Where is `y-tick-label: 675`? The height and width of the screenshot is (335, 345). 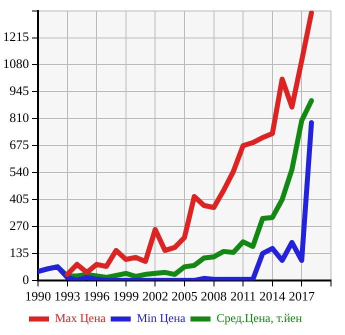 y-tick-label: 675 is located at coordinates (19, 144).